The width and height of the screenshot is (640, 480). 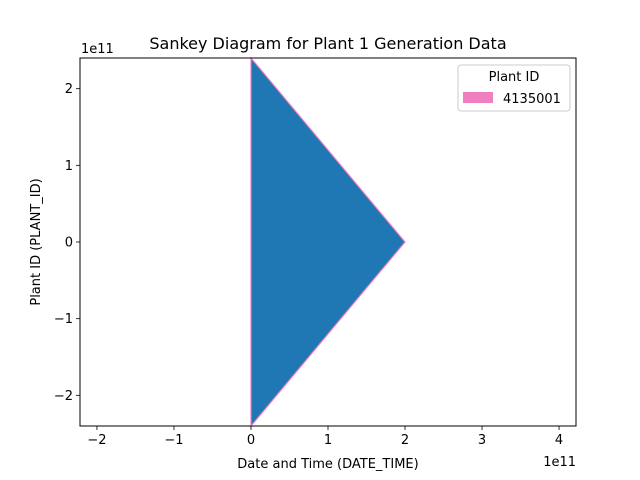 I want to click on y-tick-label: −2, so click(x=63, y=396).